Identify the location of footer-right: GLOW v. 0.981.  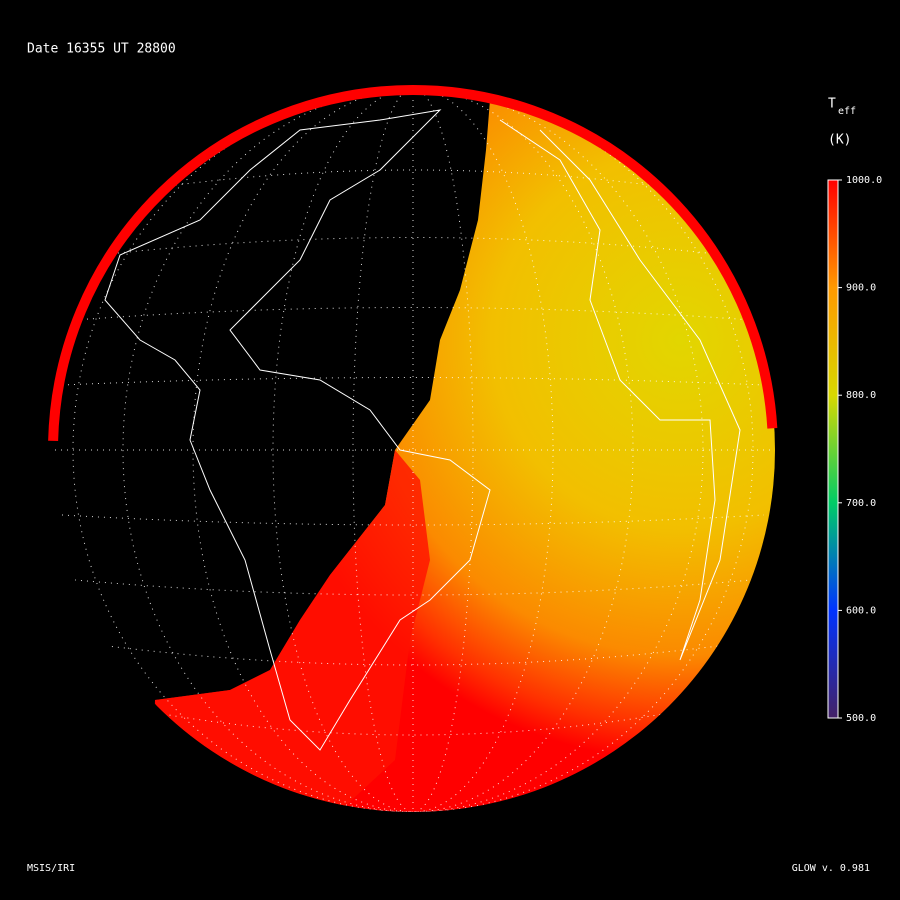
(831, 868).